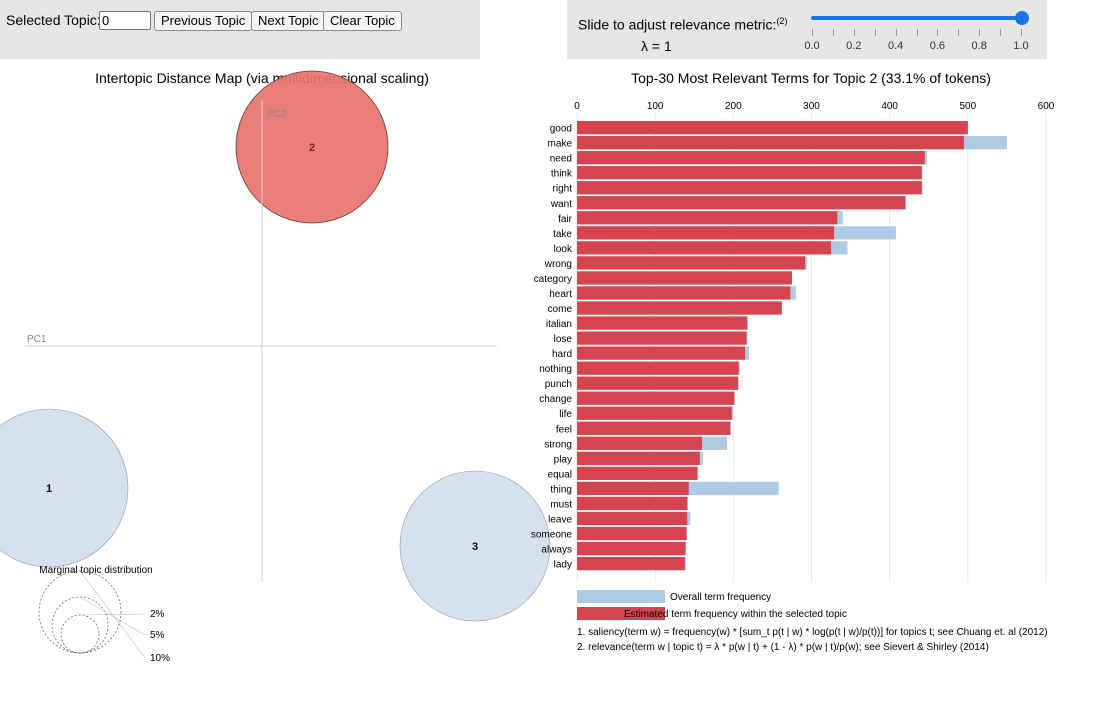 The width and height of the screenshot is (1097, 709). Describe the element at coordinates (362, 21) in the screenshot. I see `clear-topic-button: Clear Topic` at that location.